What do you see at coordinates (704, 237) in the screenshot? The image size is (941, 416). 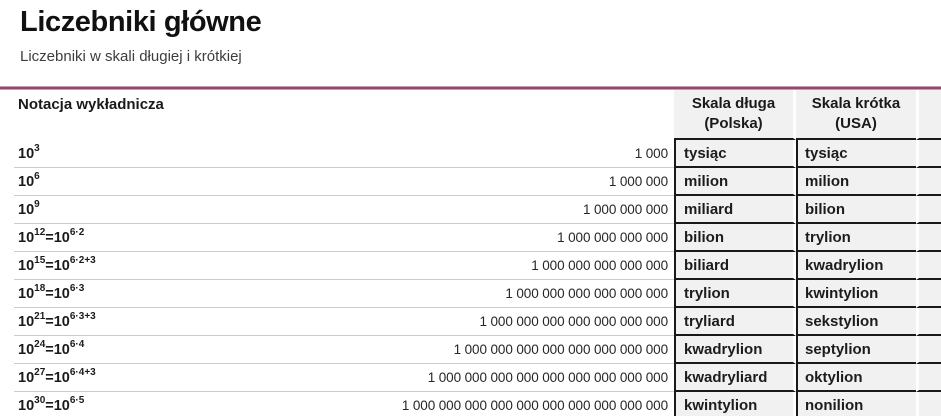 I see `long-scale-text: bilion` at bounding box center [704, 237].